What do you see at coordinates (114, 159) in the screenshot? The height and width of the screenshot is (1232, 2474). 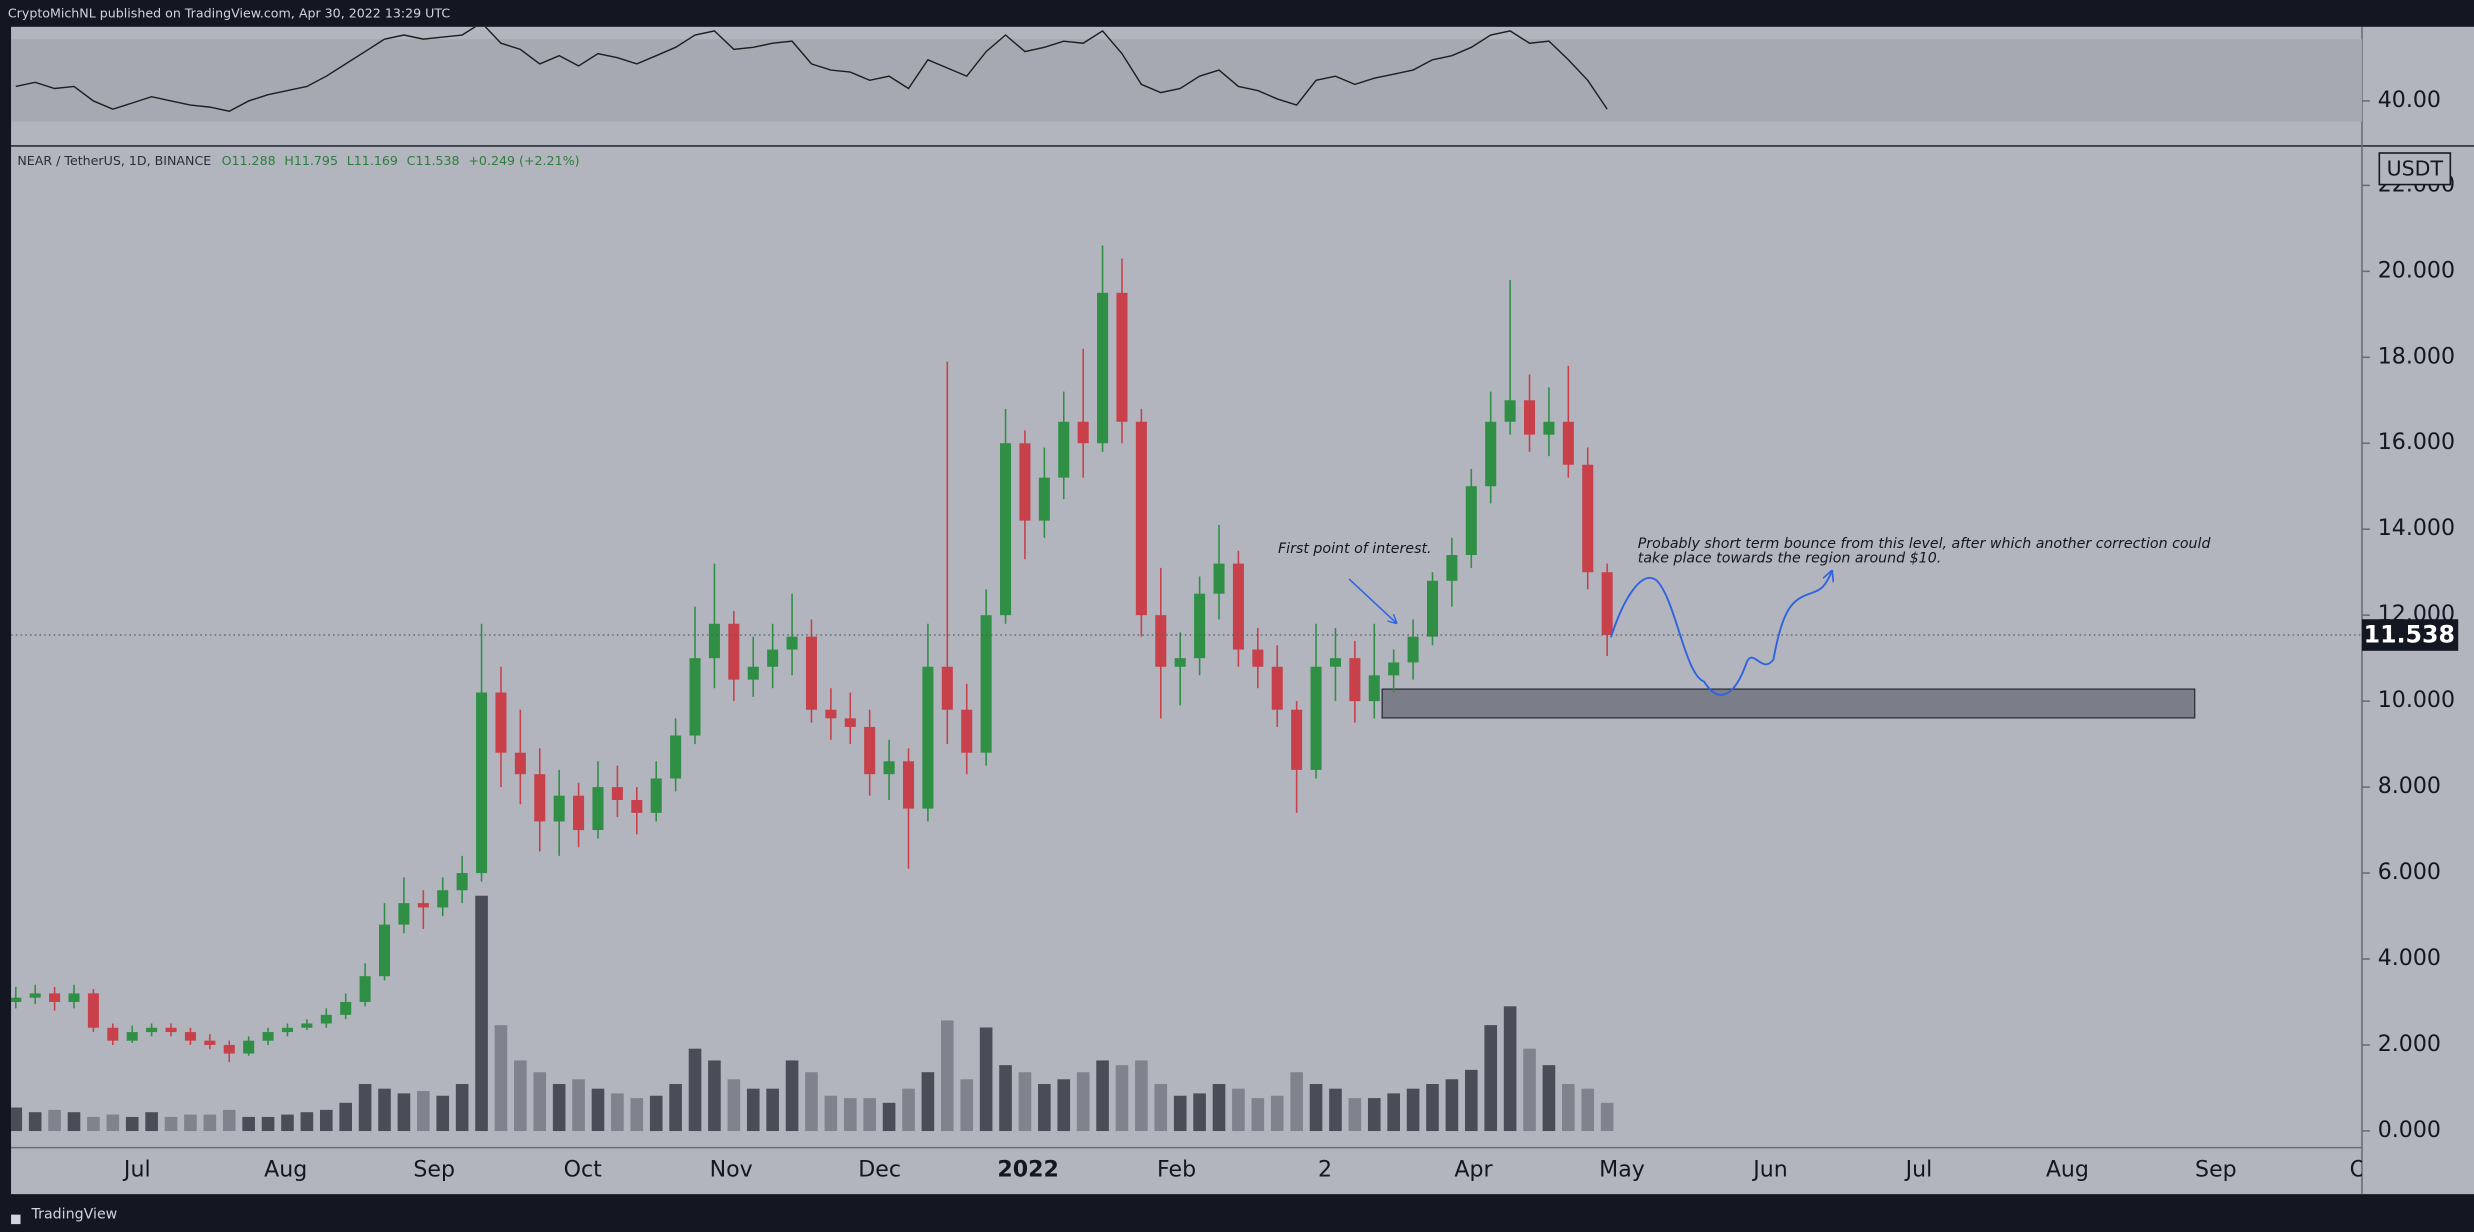 I see `symbol: NEAR / TetherUS, 1D, BINANCE` at bounding box center [114, 159].